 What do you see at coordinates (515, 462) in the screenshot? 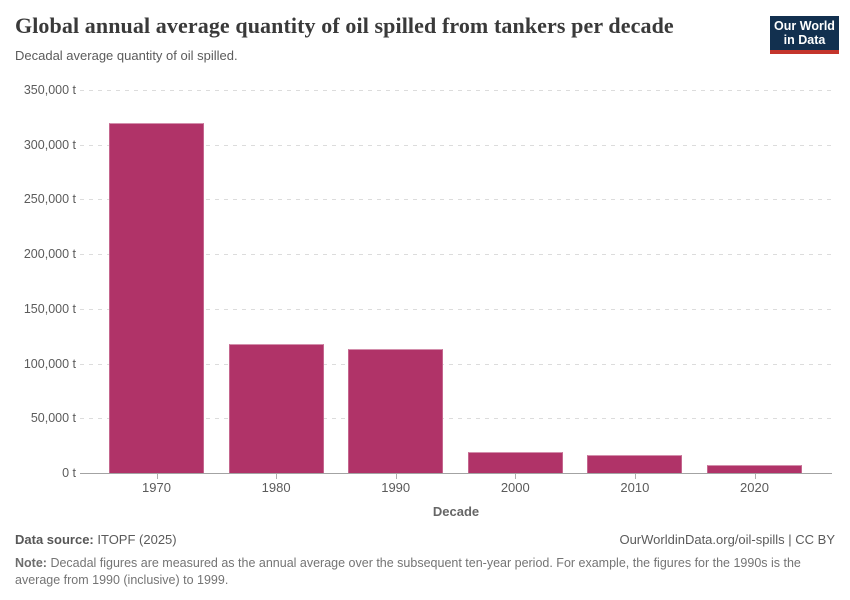
I see `bar-2000` at bounding box center [515, 462].